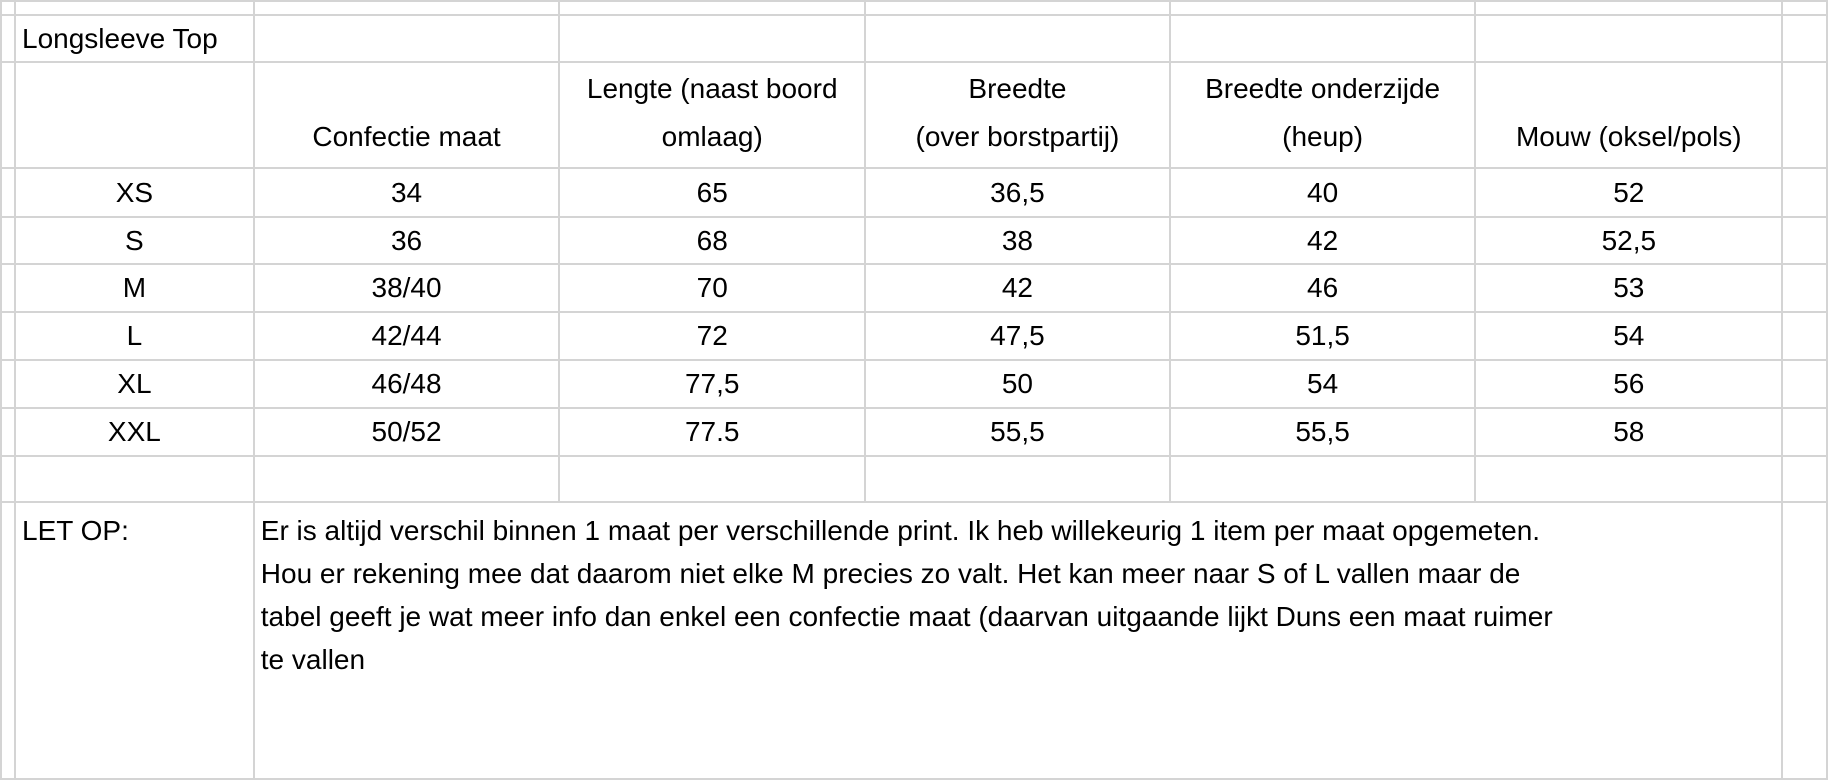 This screenshot has height=780, width=1828. What do you see at coordinates (134, 240) in the screenshot?
I see `size-label: S` at bounding box center [134, 240].